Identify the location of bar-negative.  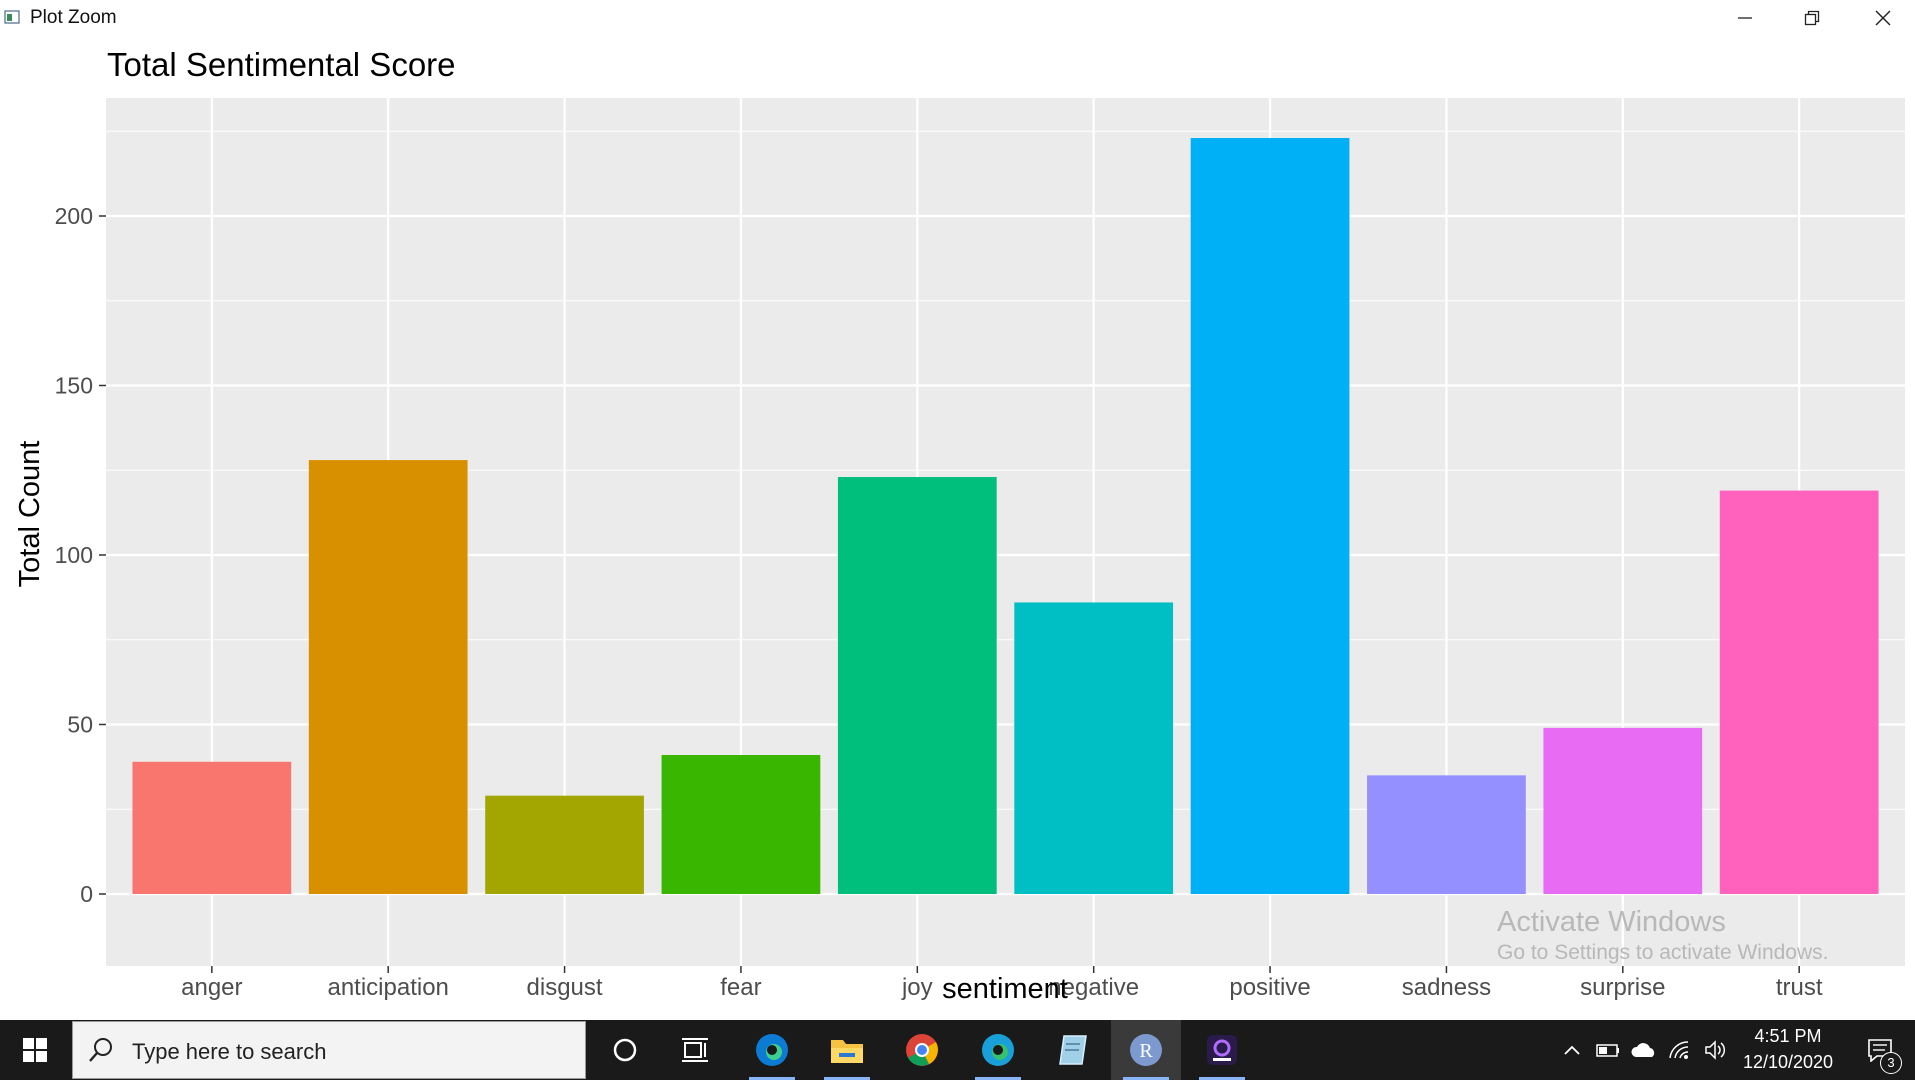
(1094, 748).